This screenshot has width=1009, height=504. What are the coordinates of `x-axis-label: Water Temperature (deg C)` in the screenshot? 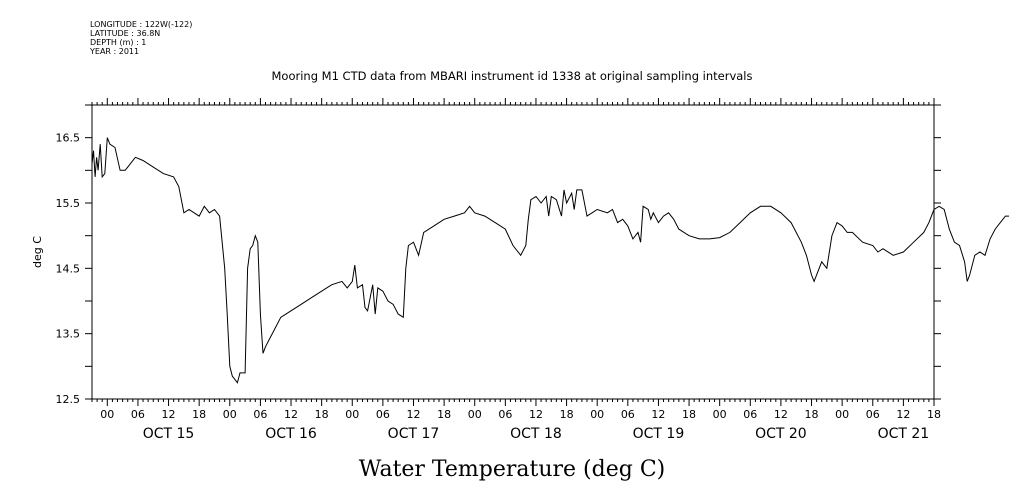 It's located at (512, 469).